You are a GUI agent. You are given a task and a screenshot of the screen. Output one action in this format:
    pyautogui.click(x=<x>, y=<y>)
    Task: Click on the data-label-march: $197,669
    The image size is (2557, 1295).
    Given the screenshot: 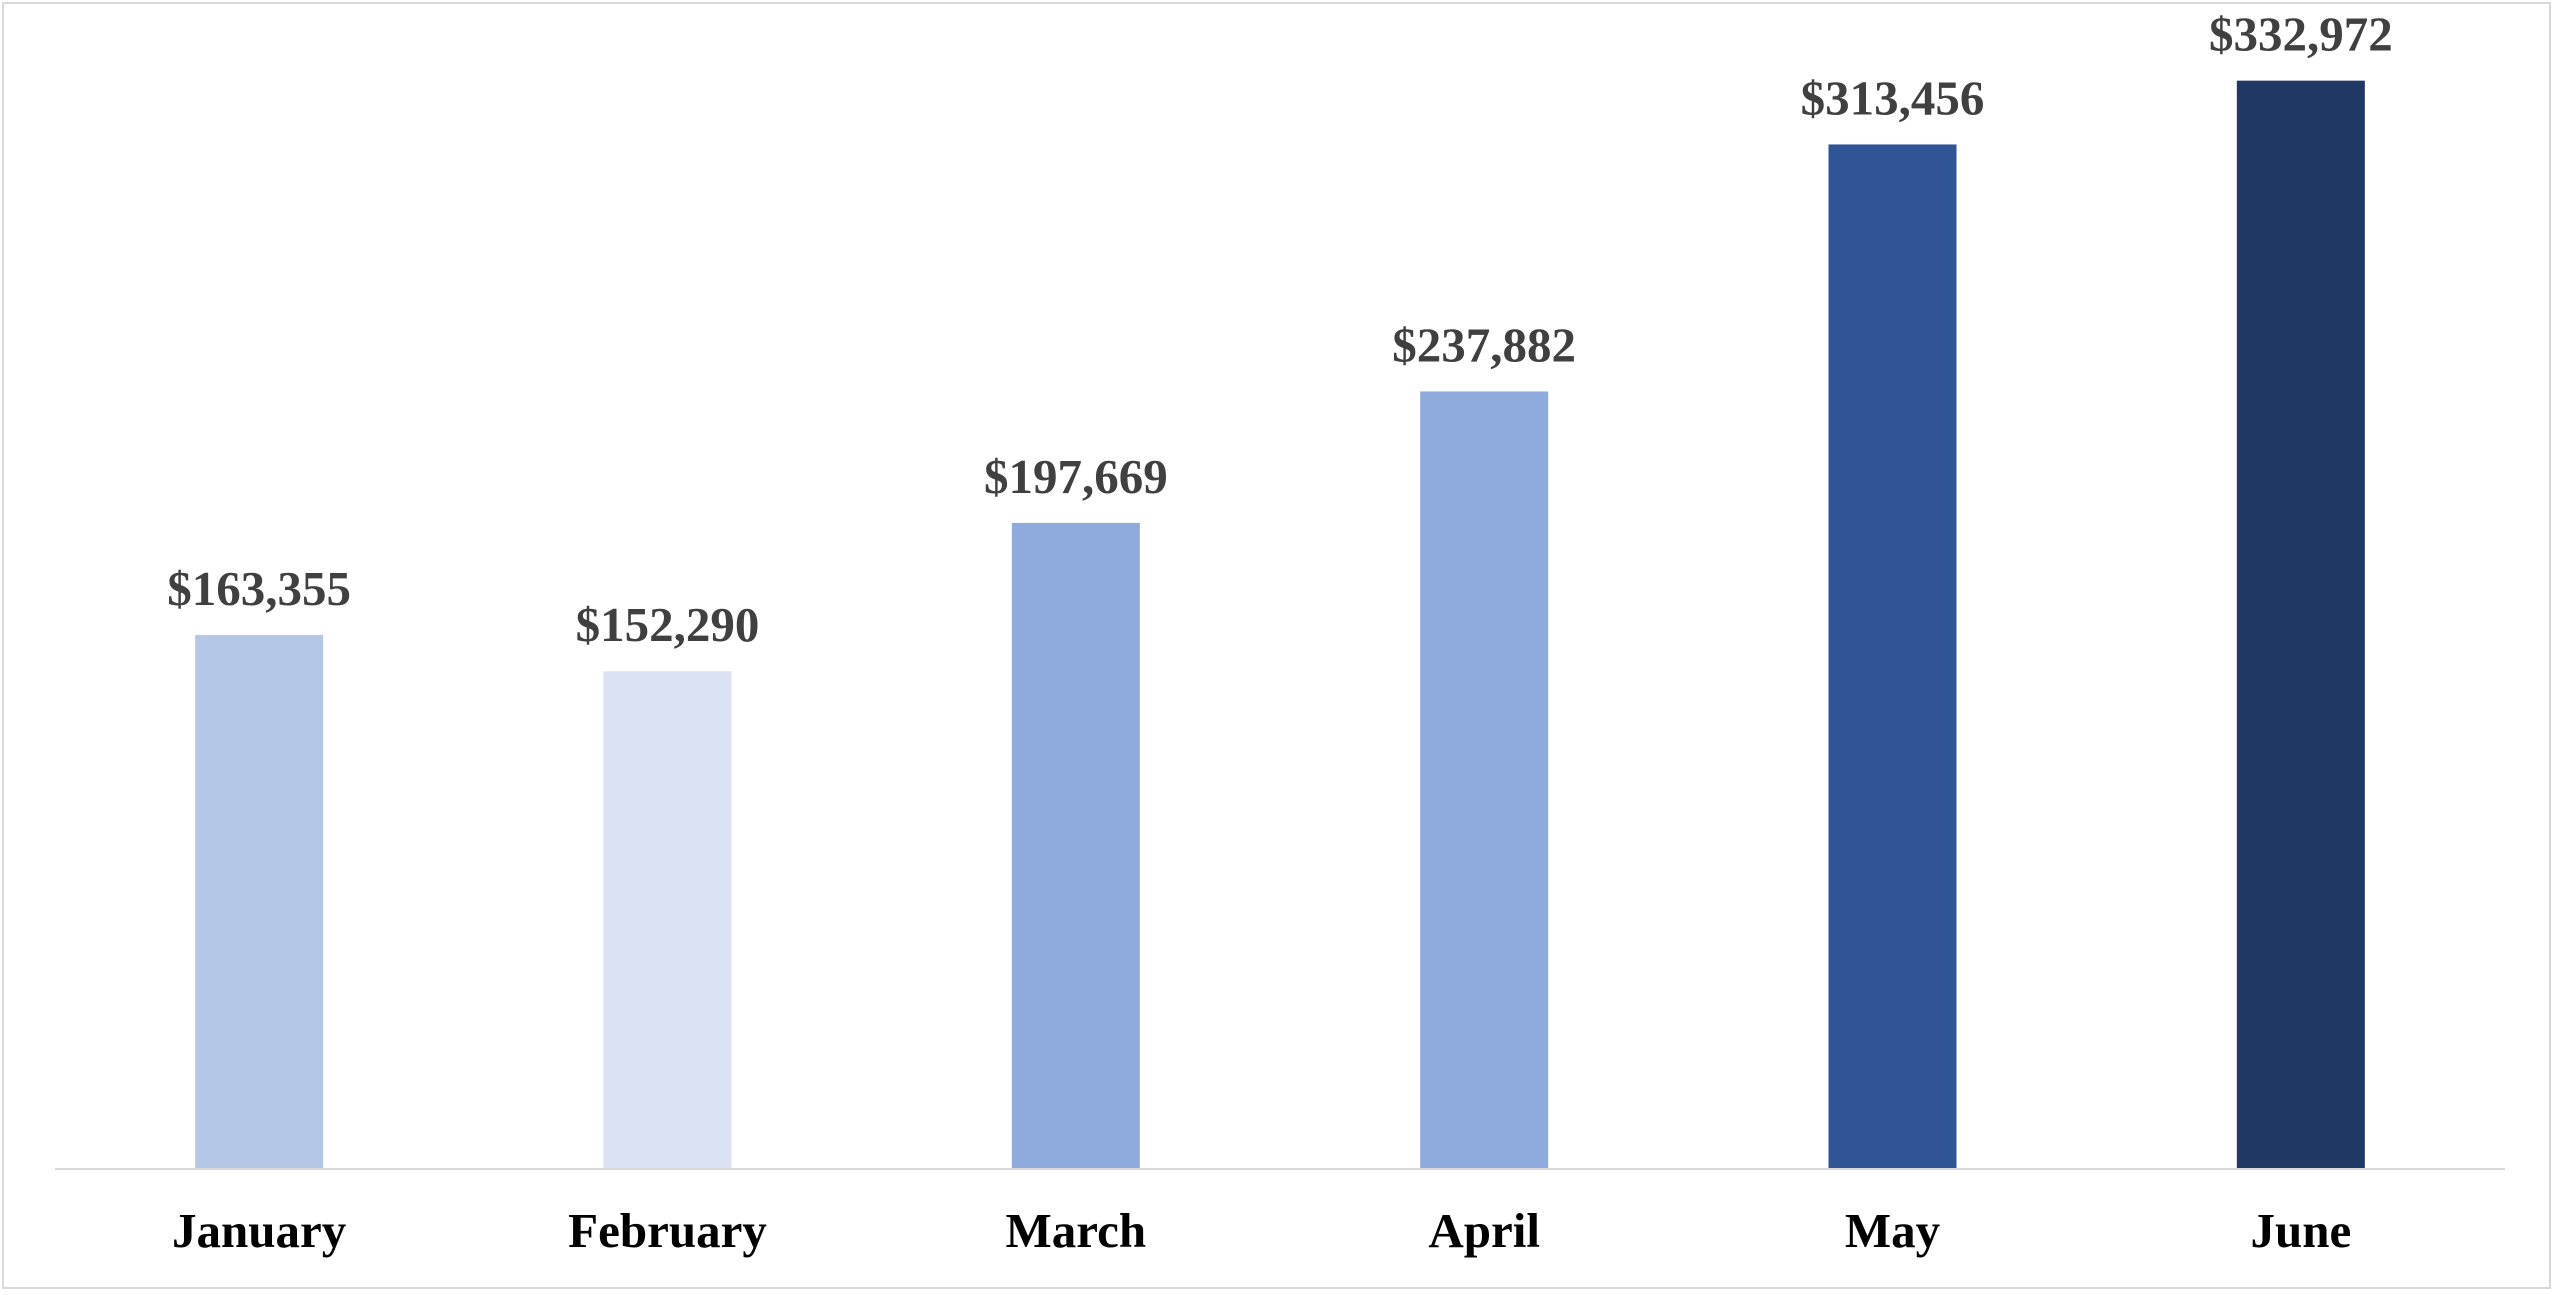 What is the action you would take?
    pyautogui.click(x=1076, y=476)
    